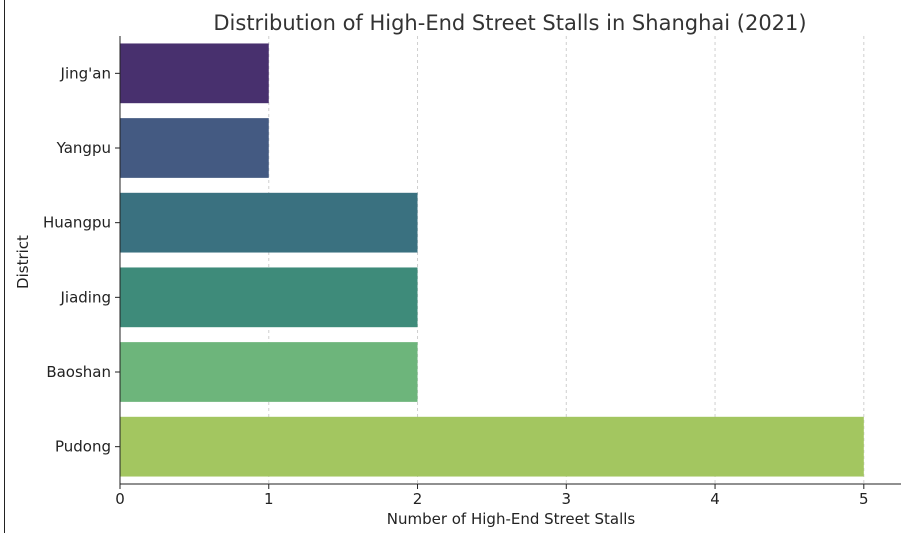 This screenshot has height=537, width=902. What do you see at coordinates (83, 148) in the screenshot?
I see `y-tick-label-1: Yangpu` at bounding box center [83, 148].